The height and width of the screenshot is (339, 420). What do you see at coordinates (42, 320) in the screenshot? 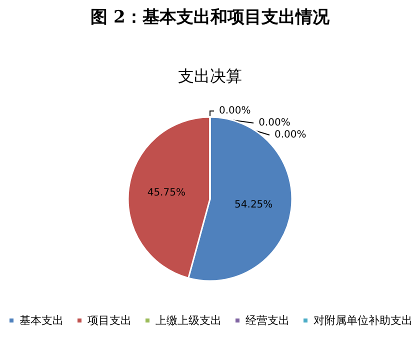
I see `legend-label: 基本支出` at bounding box center [42, 320].